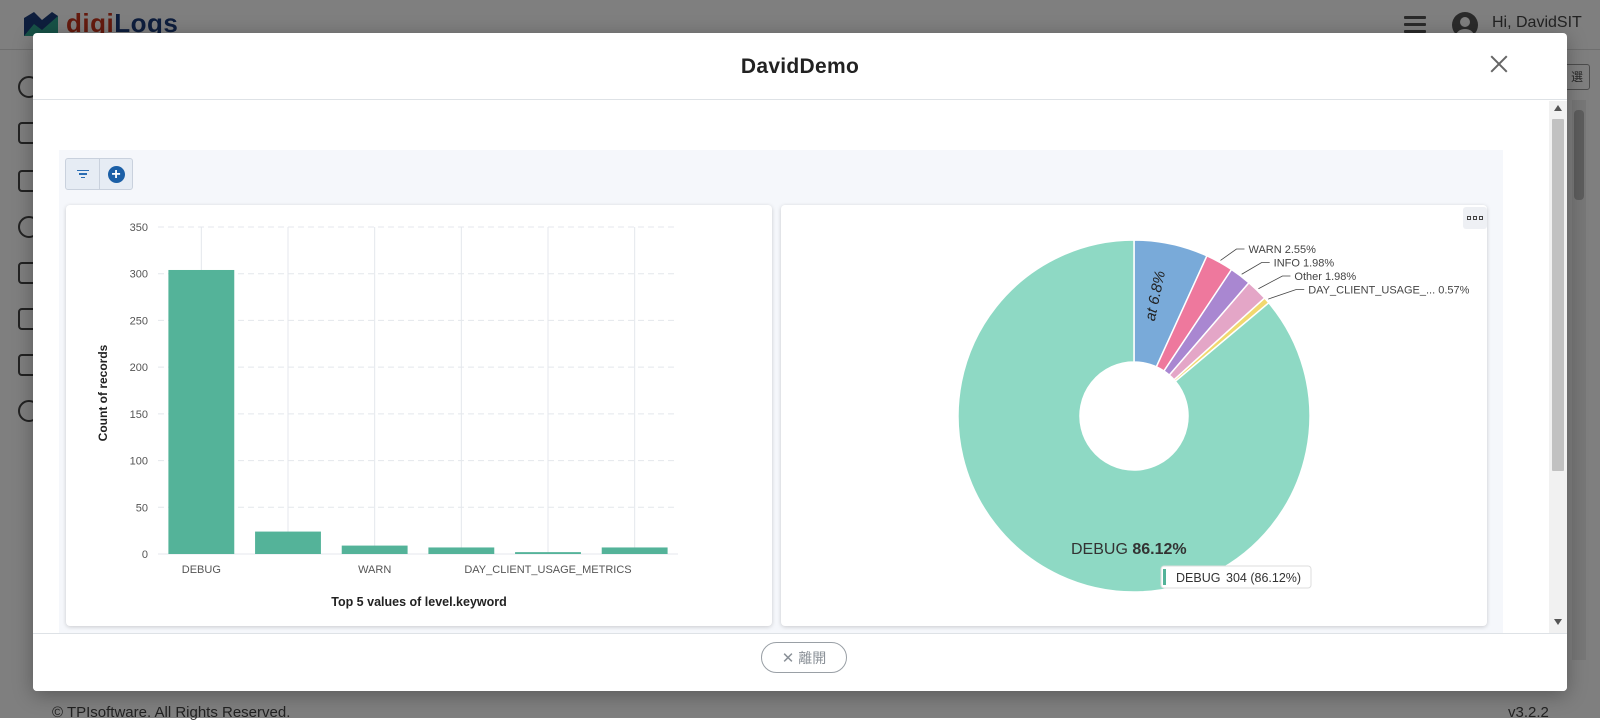 The image size is (1600, 721). Describe the element at coordinates (139, 275) in the screenshot. I see `y-tick-label: 300` at that location.